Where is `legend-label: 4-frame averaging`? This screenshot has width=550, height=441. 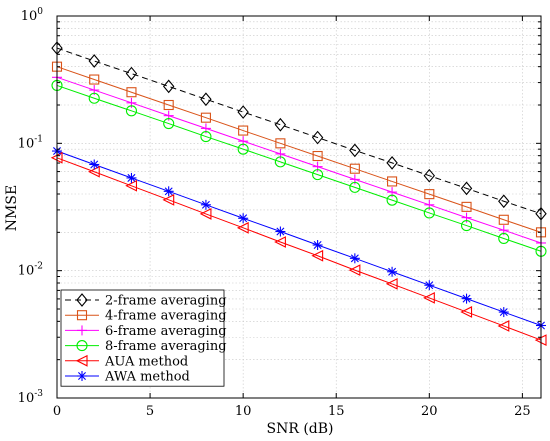
legend-label: 4-frame averaging is located at coordinates (166, 316).